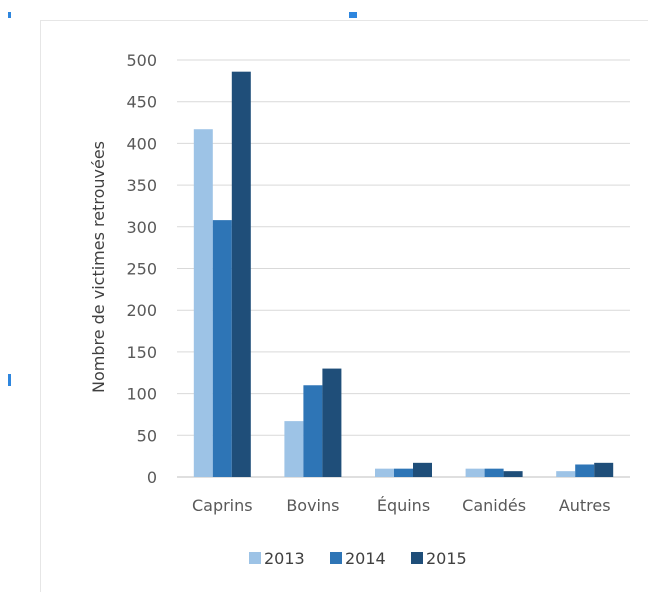 This screenshot has width=651, height=592. What do you see at coordinates (284, 558) in the screenshot?
I see `legend-label: 2013` at bounding box center [284, 558].